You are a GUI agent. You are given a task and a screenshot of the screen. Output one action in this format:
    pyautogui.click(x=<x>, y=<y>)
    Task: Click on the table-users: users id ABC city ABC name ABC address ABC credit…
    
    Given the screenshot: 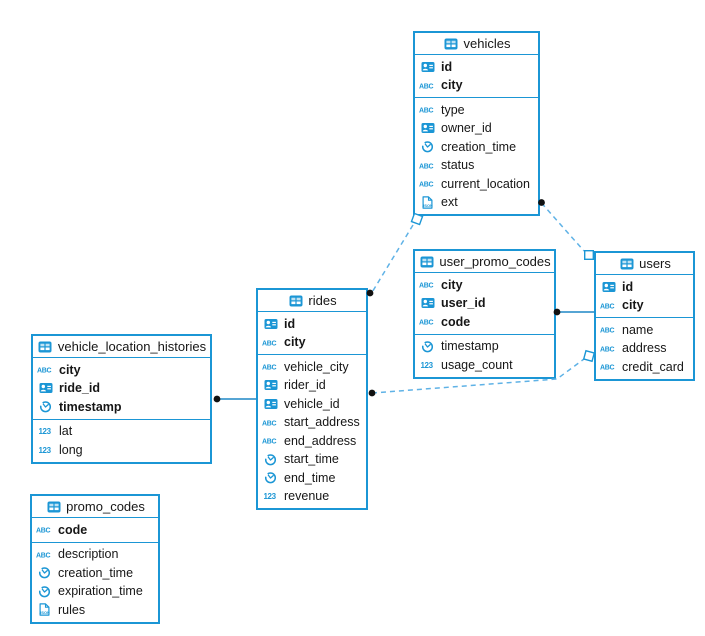 What is the action you would take?
    pyautogui.click(x=644, y=316)
    